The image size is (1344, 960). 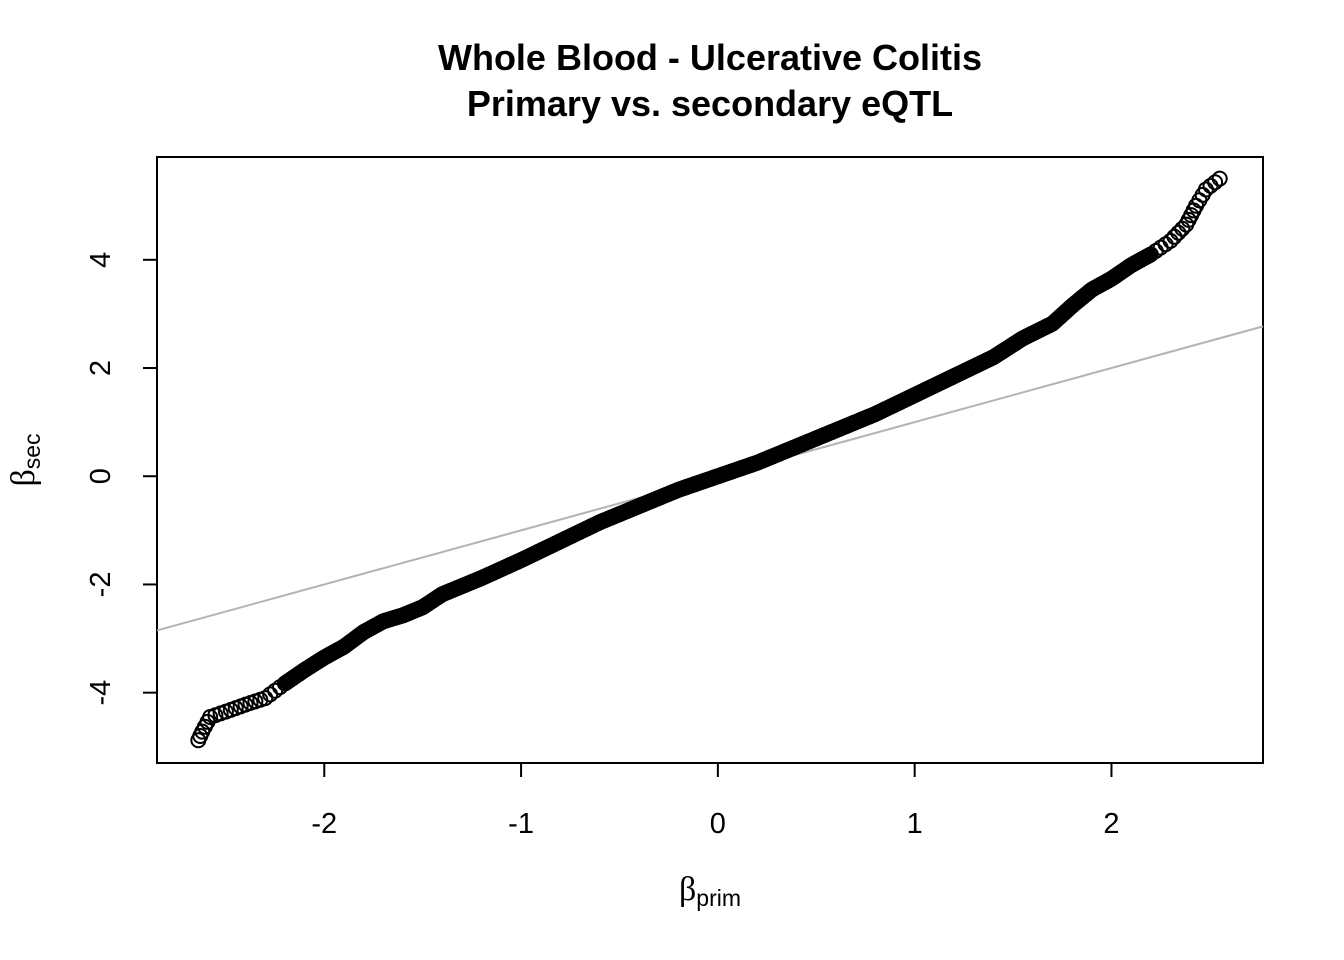 I want to click on chart-subtitle: Primary vs. secondary eQTL, so click(x=710, y=103).